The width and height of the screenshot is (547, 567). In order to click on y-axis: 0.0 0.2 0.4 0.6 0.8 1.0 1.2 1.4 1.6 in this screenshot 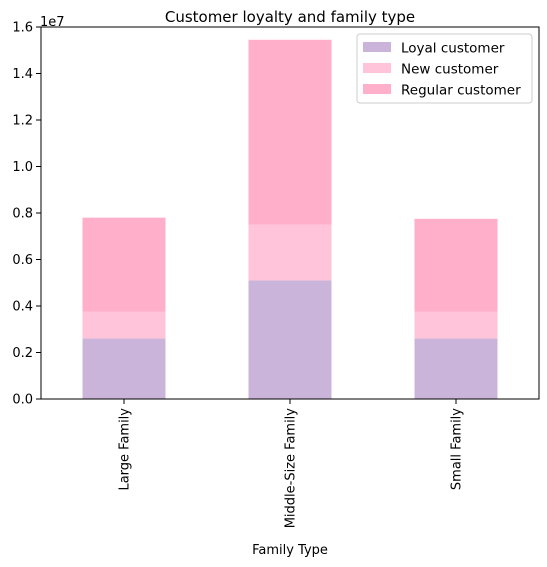, I will do `click(26, 214)`.